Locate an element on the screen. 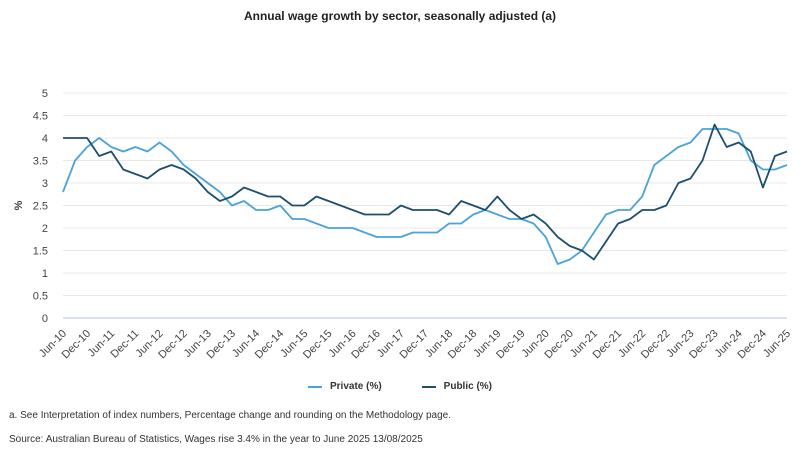 This screenshot has width=800, height=461. legend-item-private: Private (%) is located at coordinates (344, 386).